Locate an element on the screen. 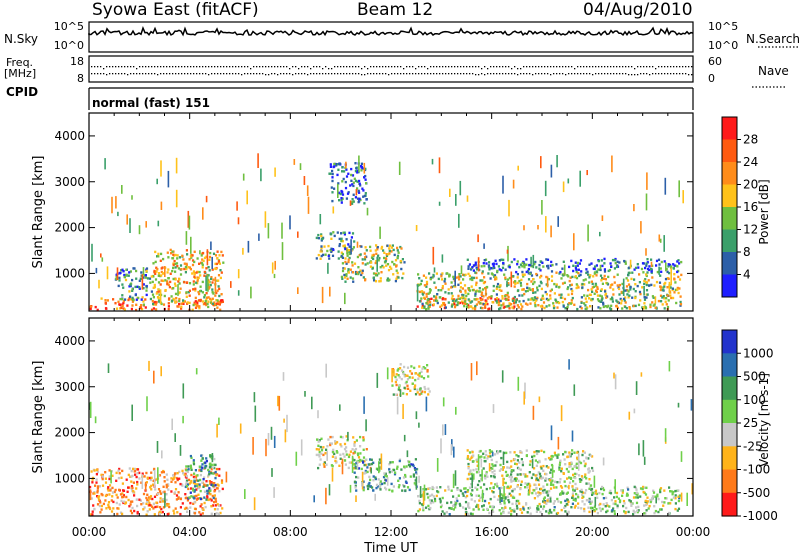 The width and height of the screenshot is (800, 554). cpid-strip is located at coordinates (391, 98).